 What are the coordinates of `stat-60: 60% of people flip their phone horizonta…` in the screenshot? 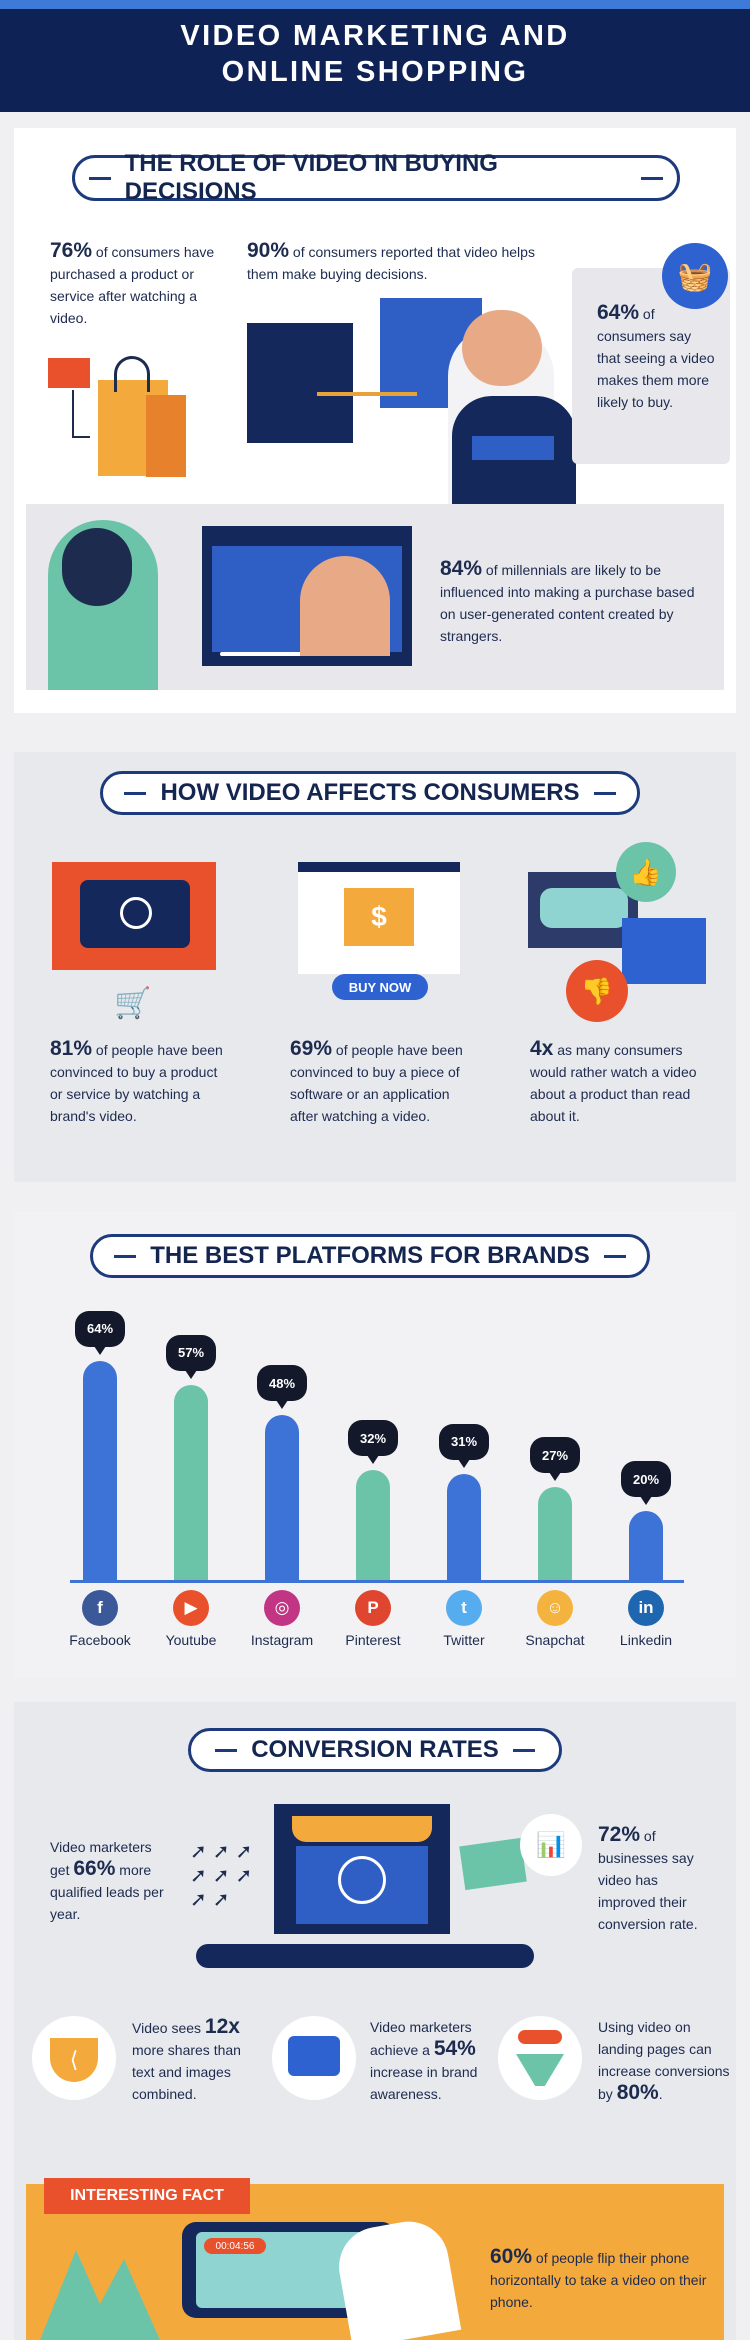 It's located at (598, 2278).